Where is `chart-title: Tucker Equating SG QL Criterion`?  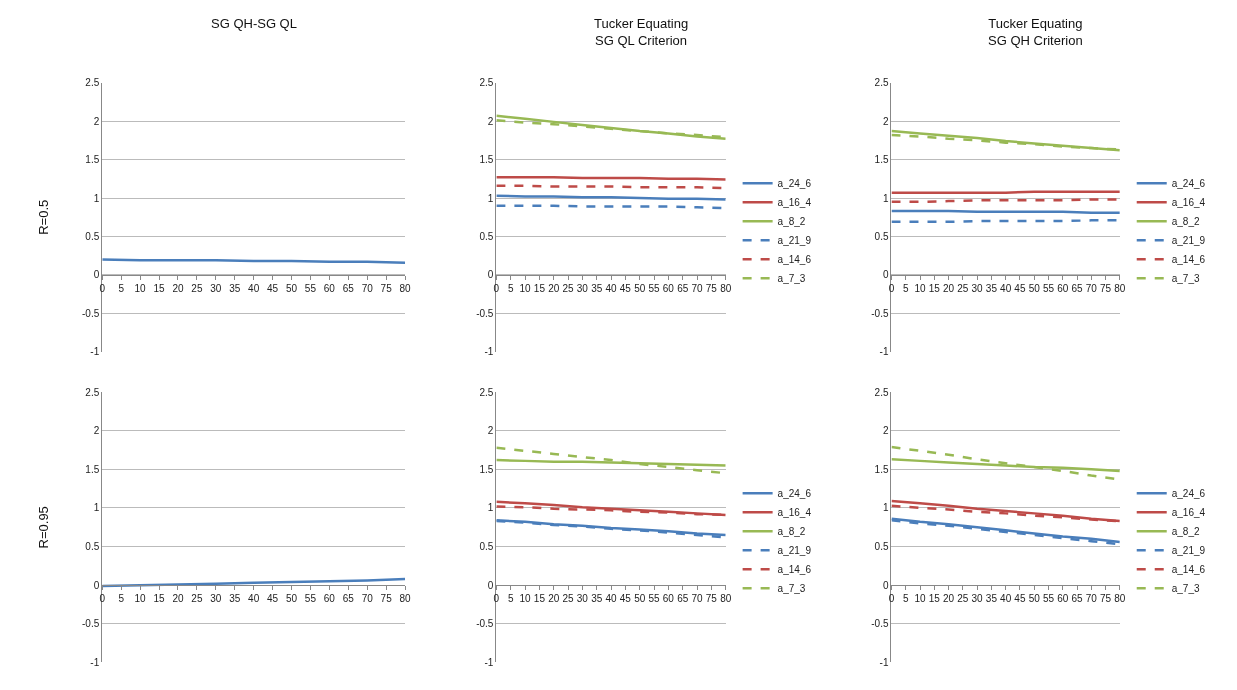 chart-title: Tucker Equating SG QL Criterion is located at coordinates (641, 32).